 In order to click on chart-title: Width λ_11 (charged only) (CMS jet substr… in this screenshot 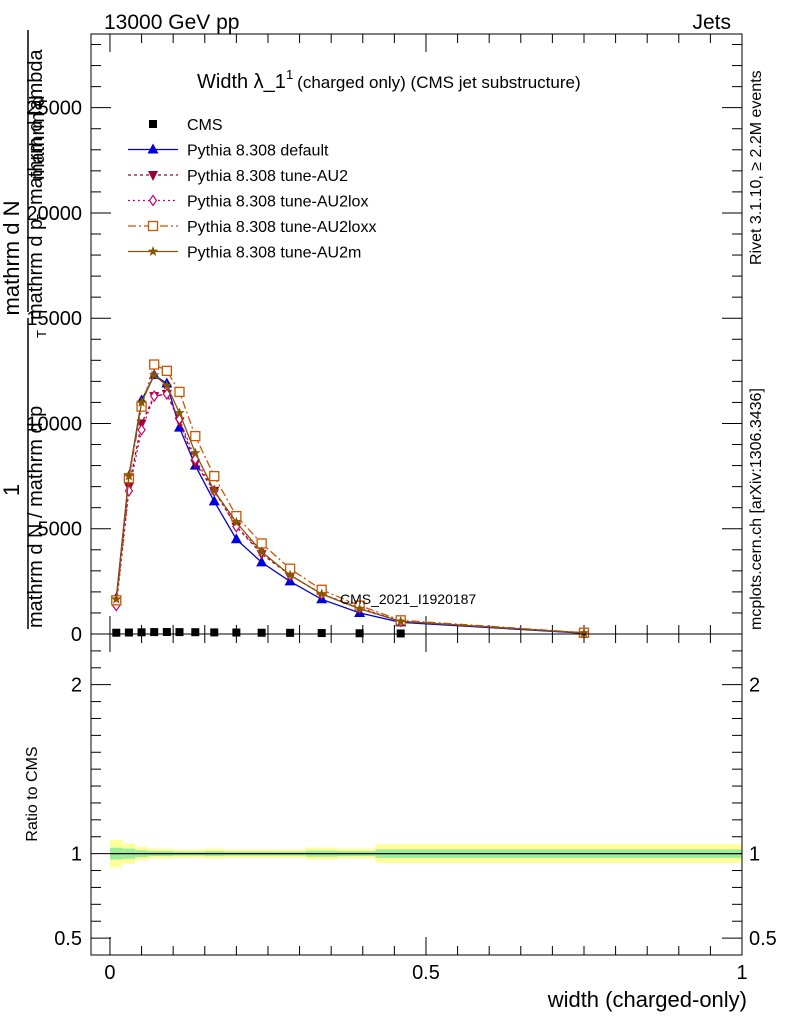, I will do `click(389, 80)`.